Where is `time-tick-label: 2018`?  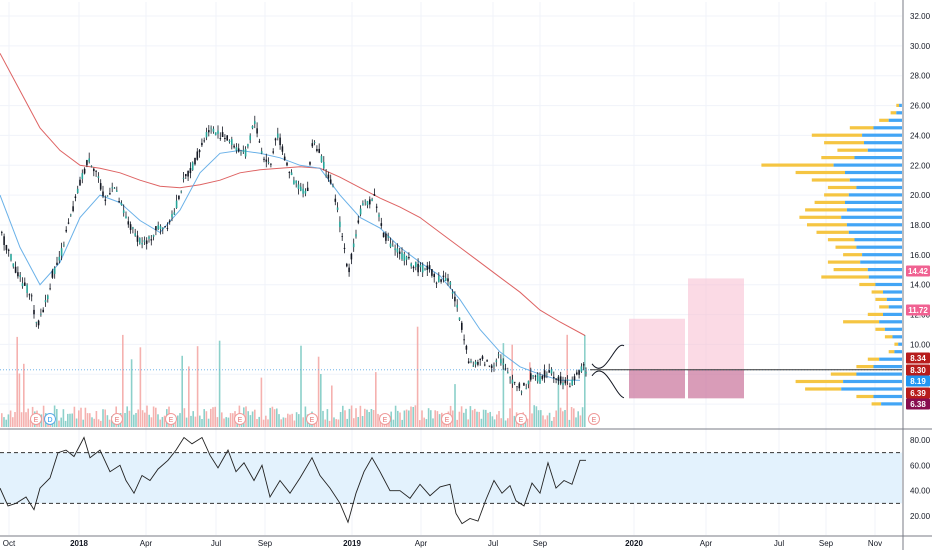
time-tick-label: 2018 is located at coordinates (79, 543).